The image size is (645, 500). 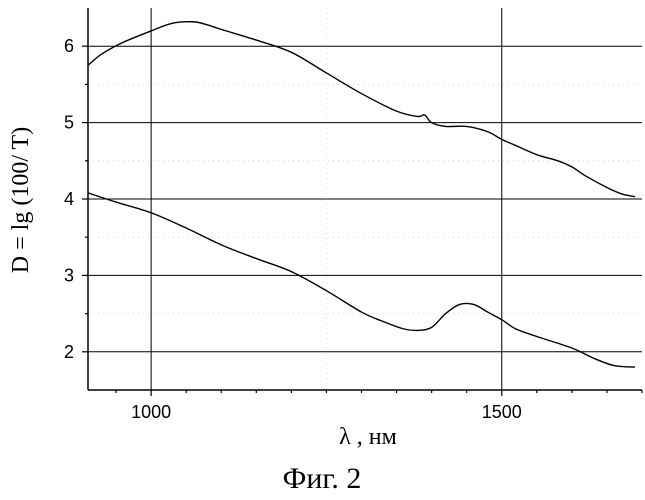 What do you see at coordinates (151, 412) in the screenshot?
I see `x-tick-label: 1000` at bounding box center [151, 412].